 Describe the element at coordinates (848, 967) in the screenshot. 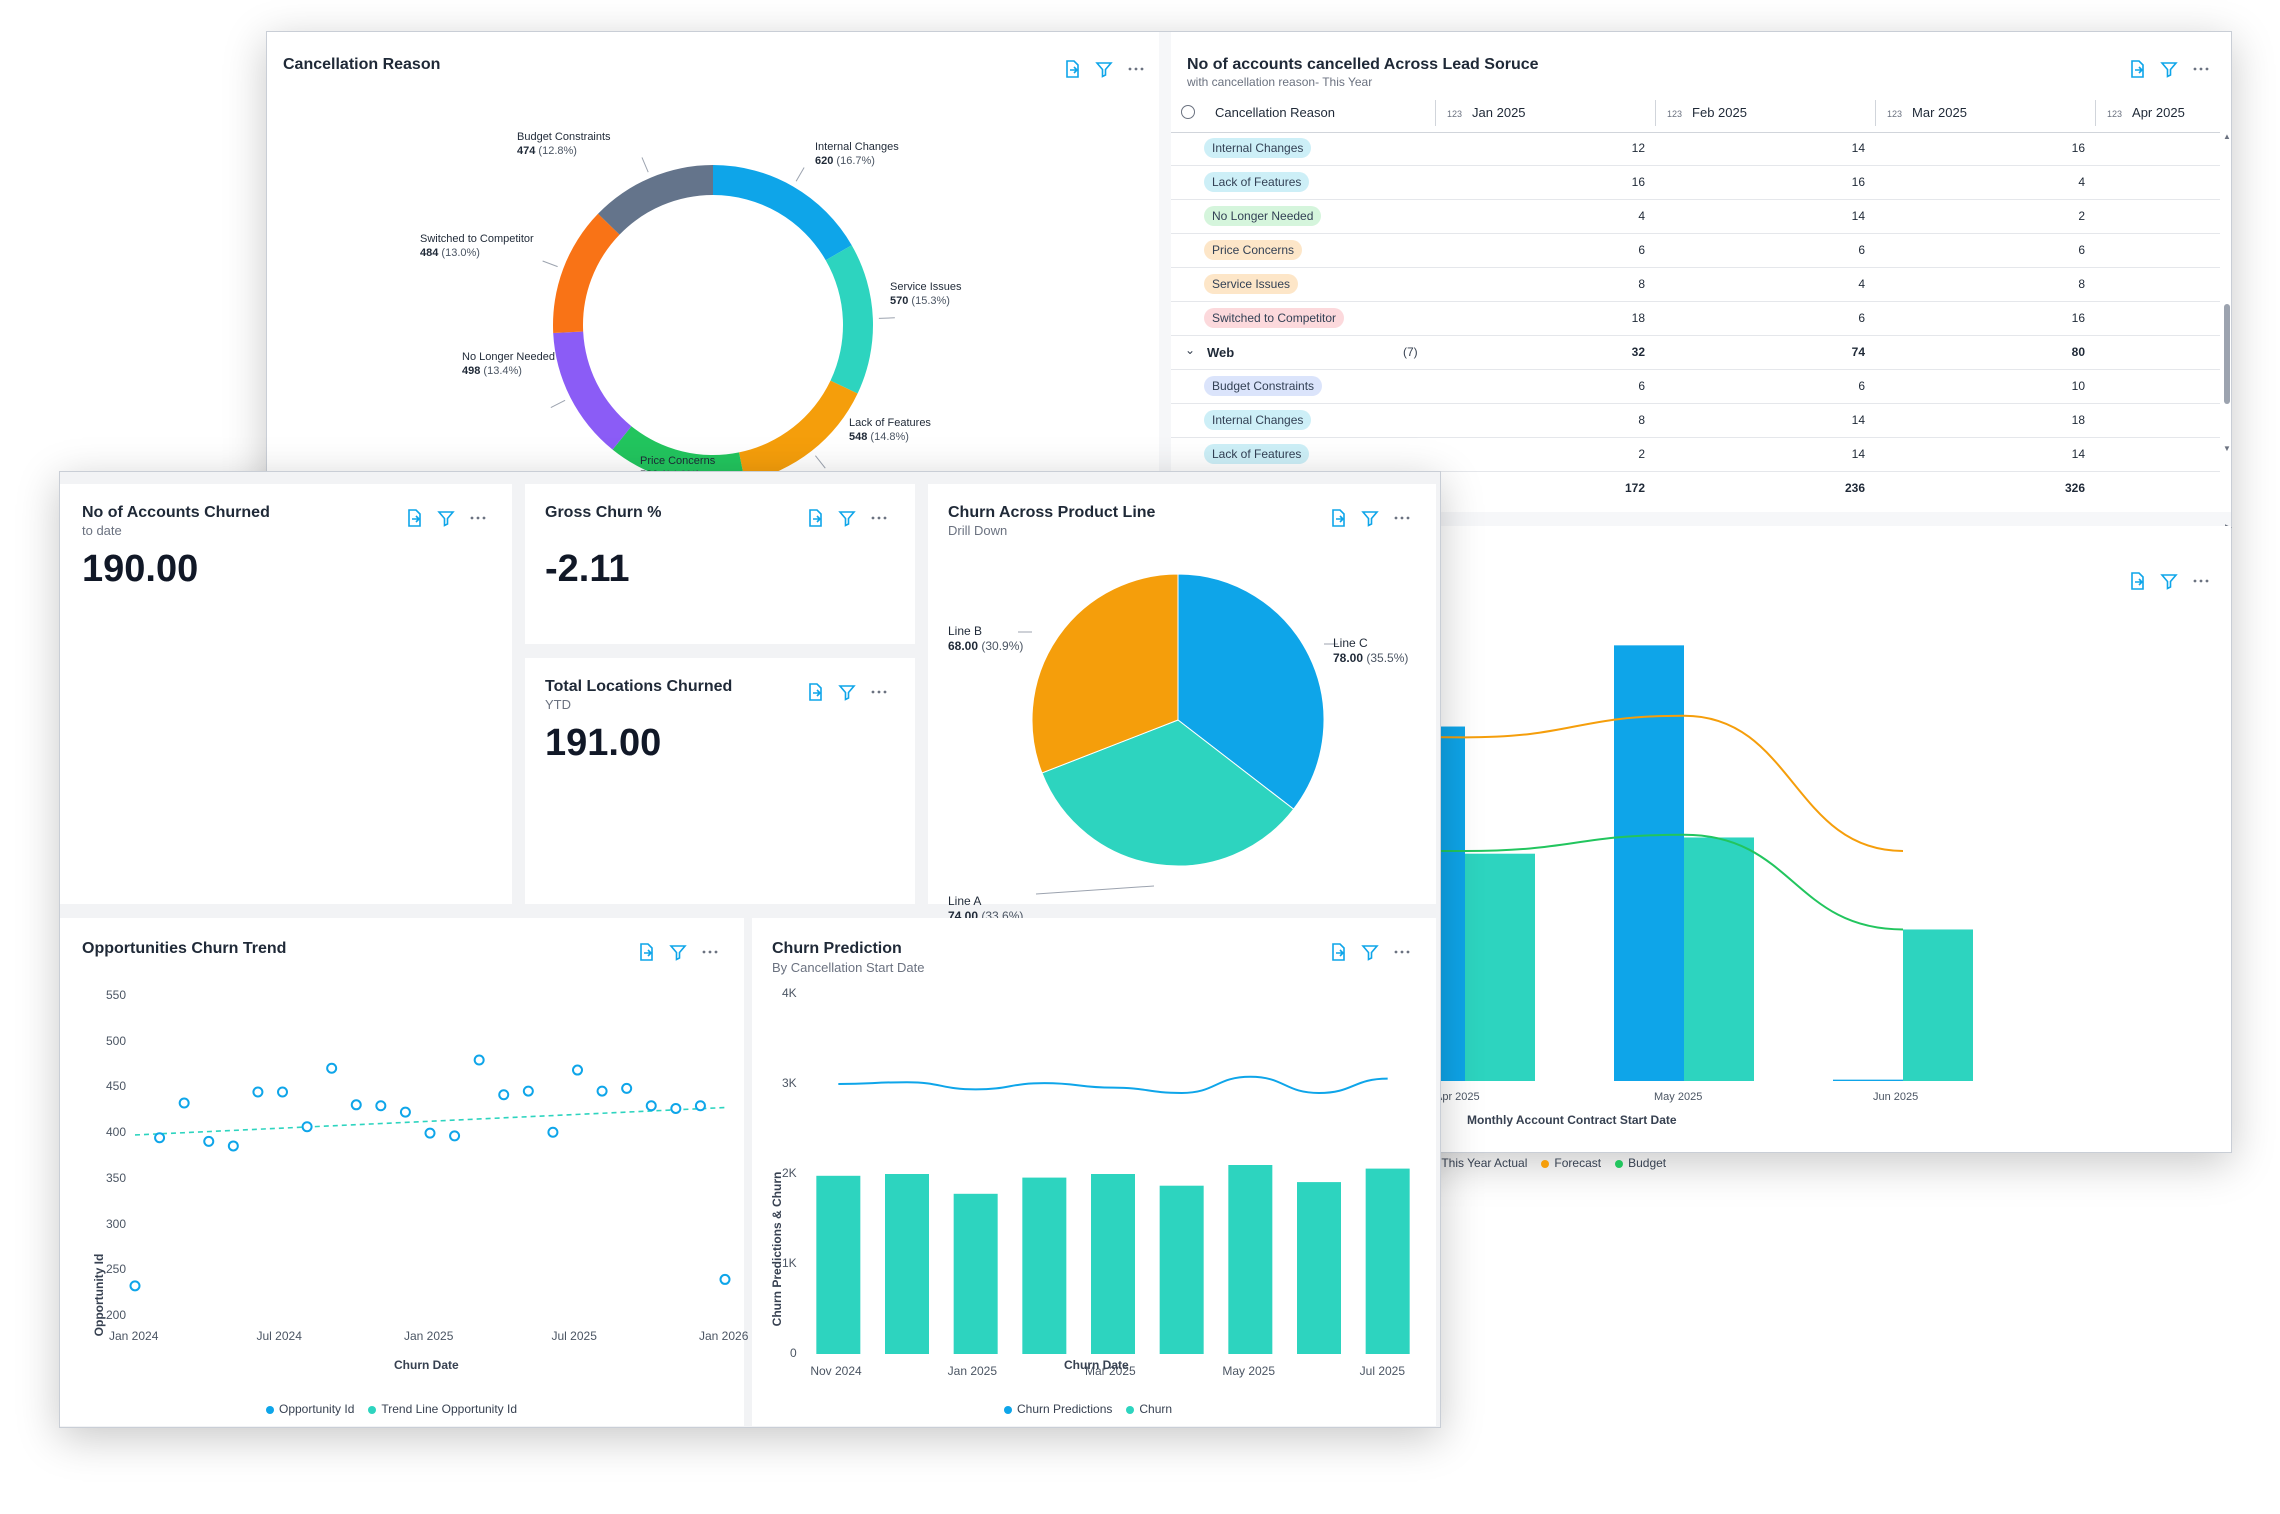

I see `churn-prediction-subtitle: By Cancellation Start Date` at that location.